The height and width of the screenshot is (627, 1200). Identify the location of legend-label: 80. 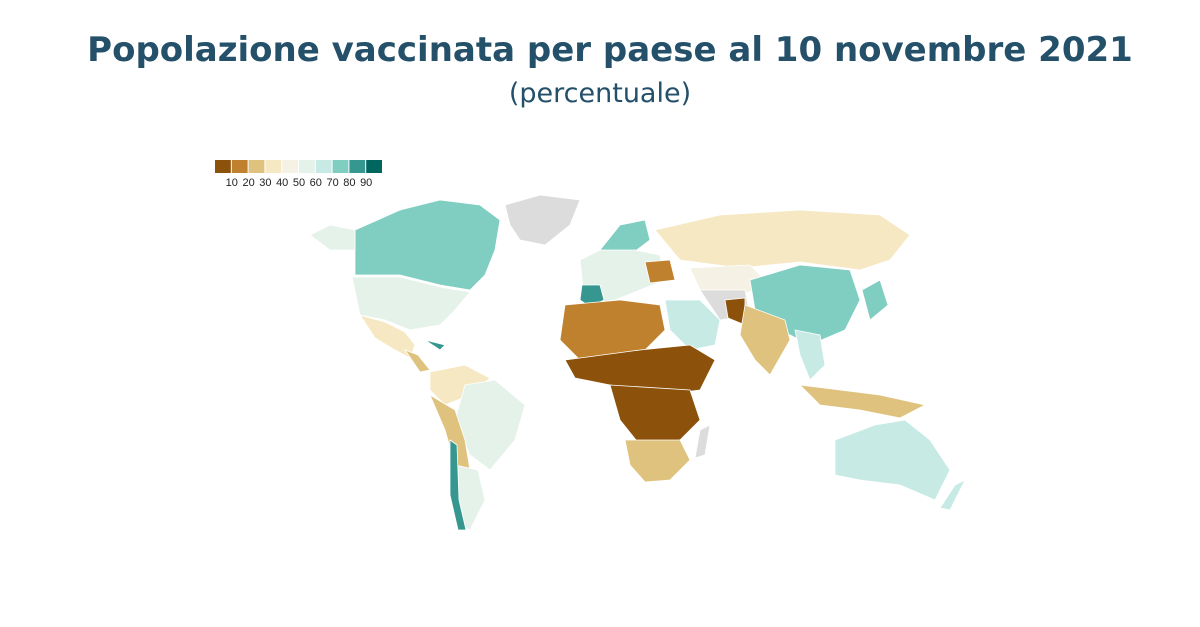
(349, 183).